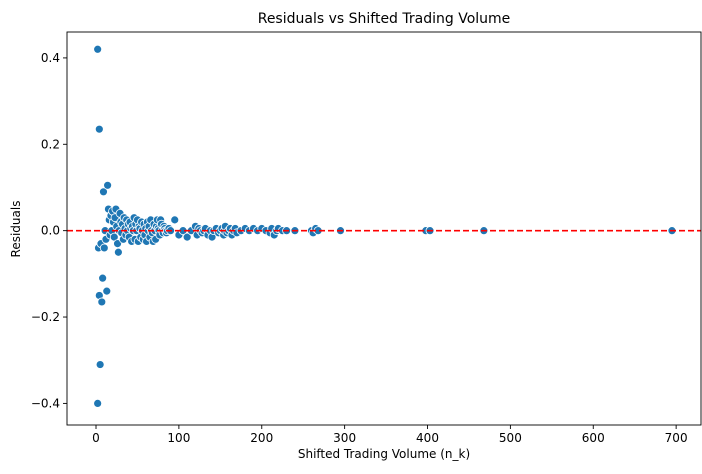 This screenshot has width=702, height=474. Describe the element at coordinates (50, 144) in the screenshot. I see `y-tick-label: 0.2` at that location.